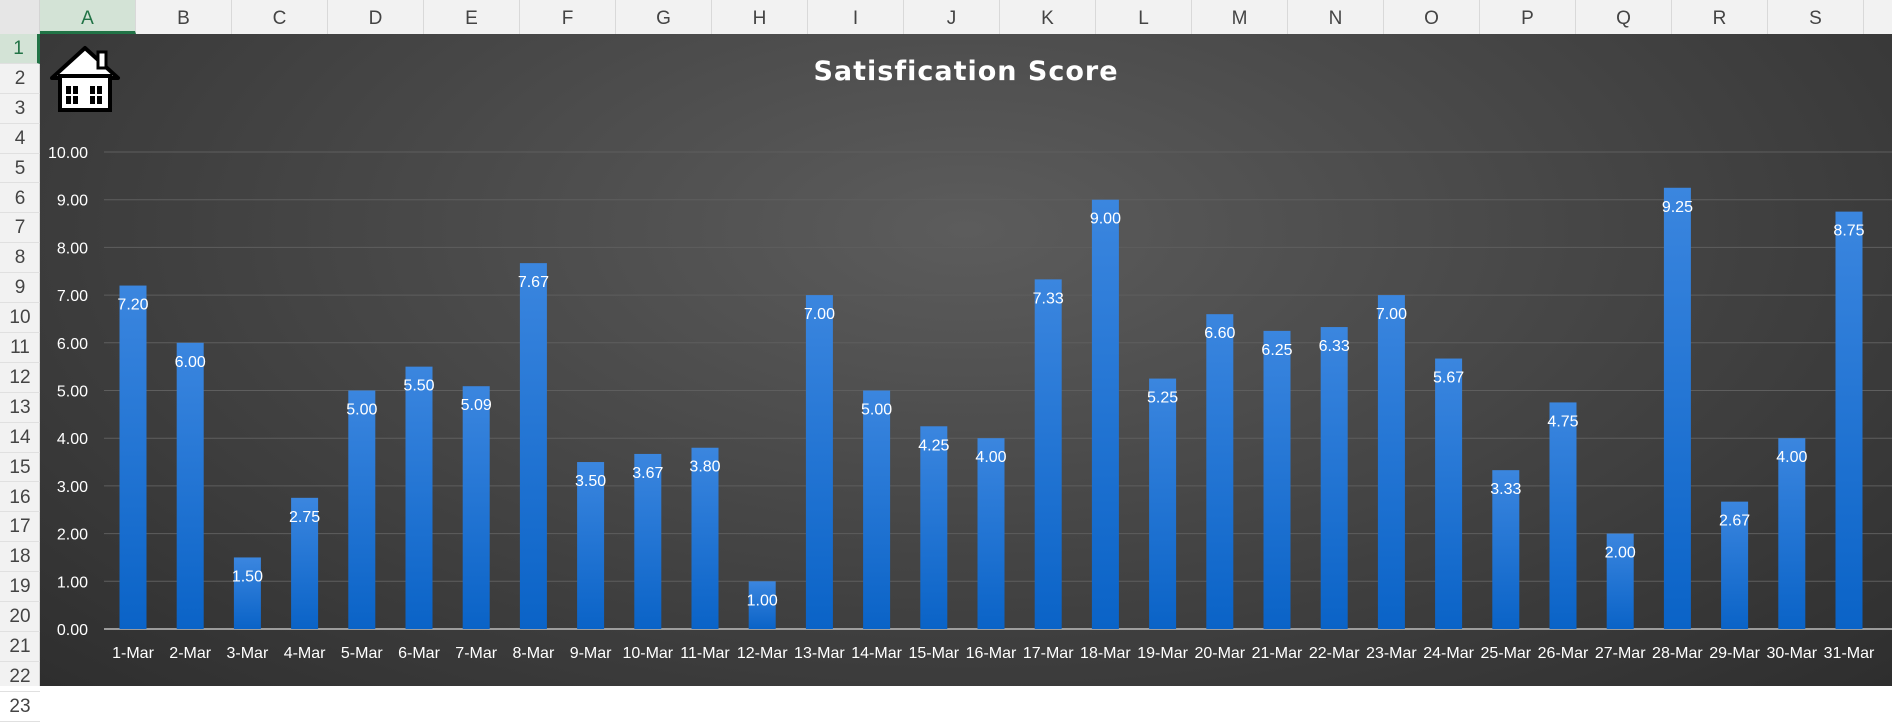  Describe the element at coordinates (1849, 420) in the screenshot. I see `bar-31-mar` at that location.